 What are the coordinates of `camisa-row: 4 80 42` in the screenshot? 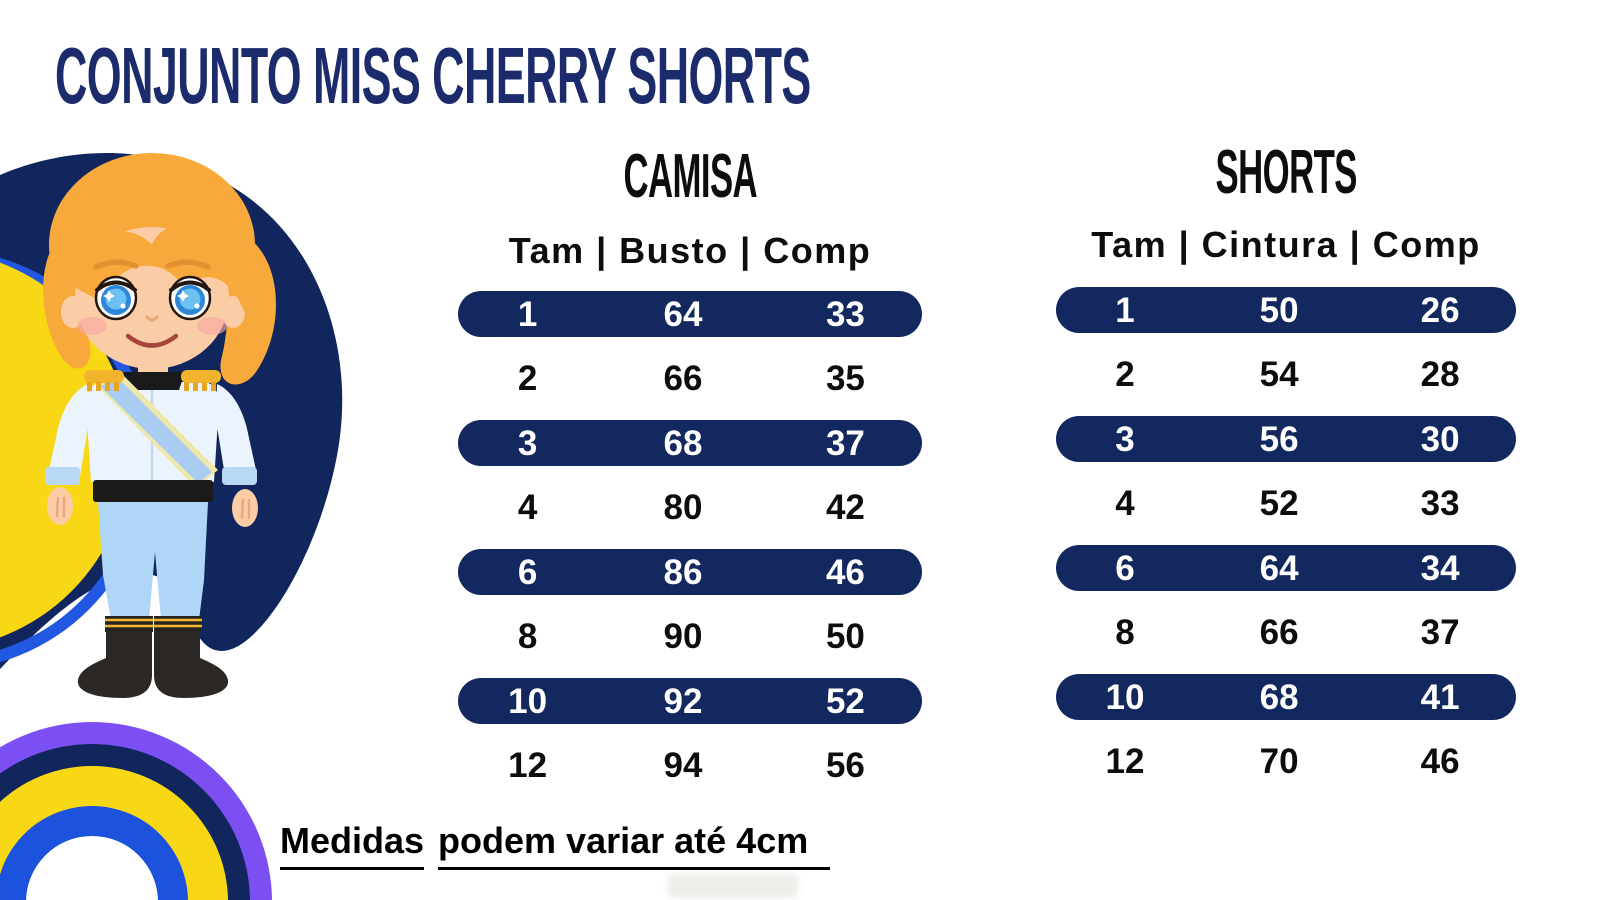 It's located at (690, 508).